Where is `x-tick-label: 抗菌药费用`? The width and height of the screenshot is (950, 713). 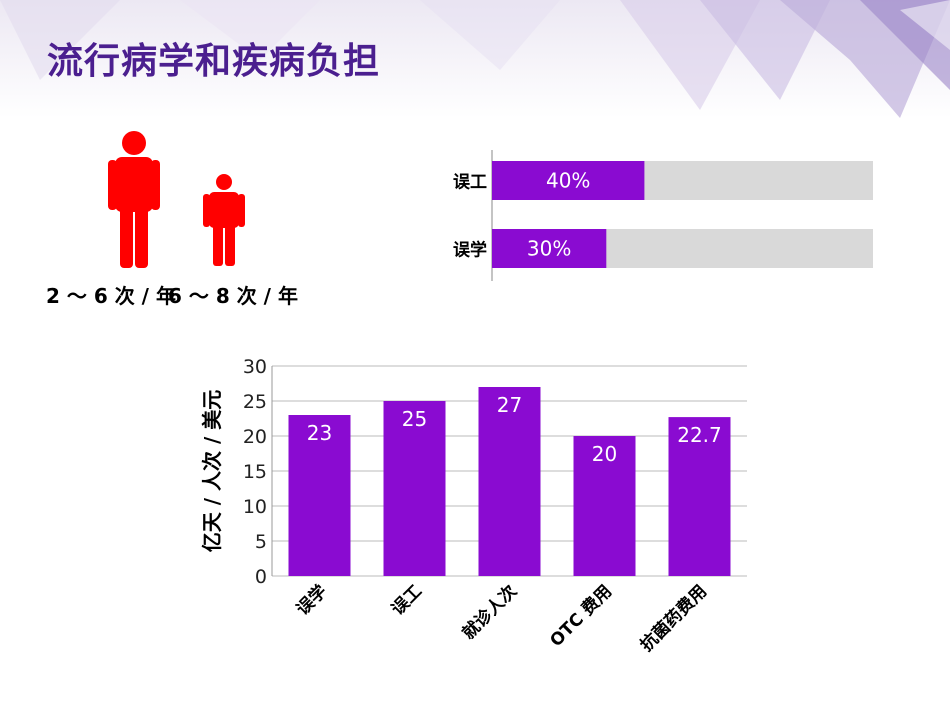 x-tick-label: 抗菌药费用 is located at coordinates (673, 618).